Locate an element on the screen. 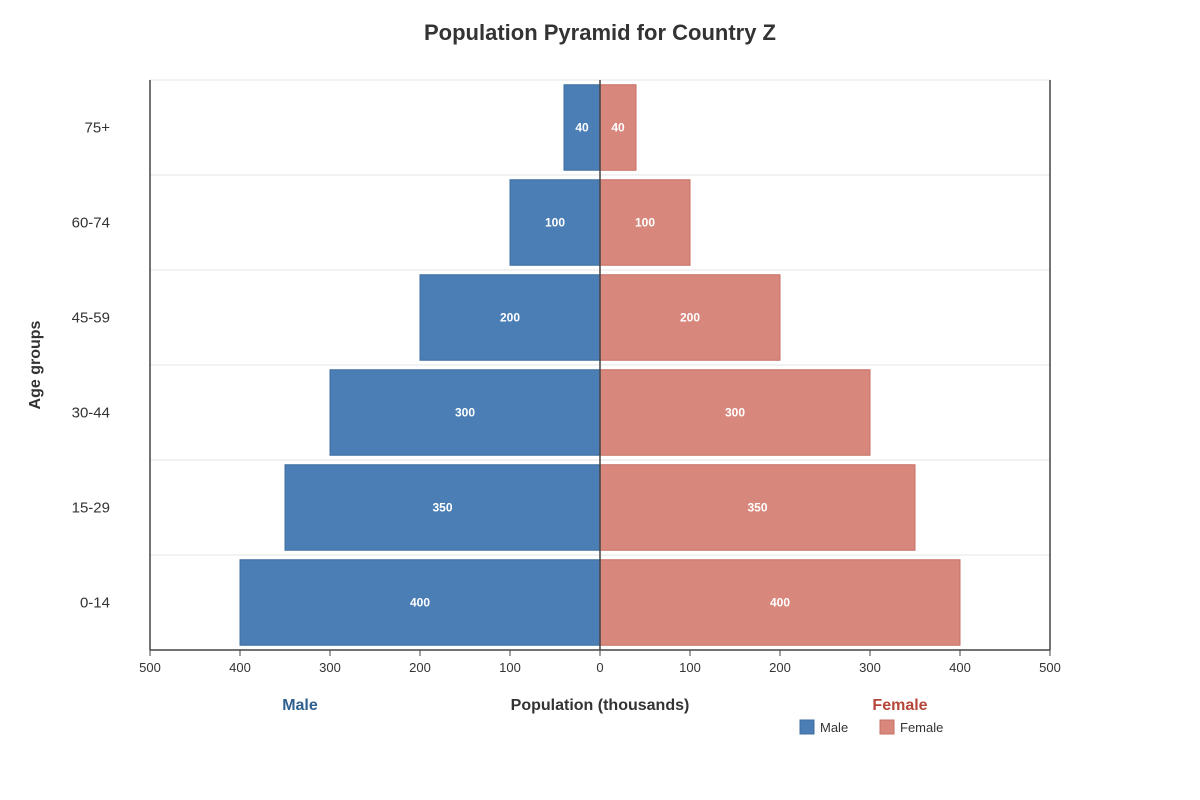 The image size is (1200, 800). y-tick-label-60-74: 60-74 is located at coordinates (91, 223).